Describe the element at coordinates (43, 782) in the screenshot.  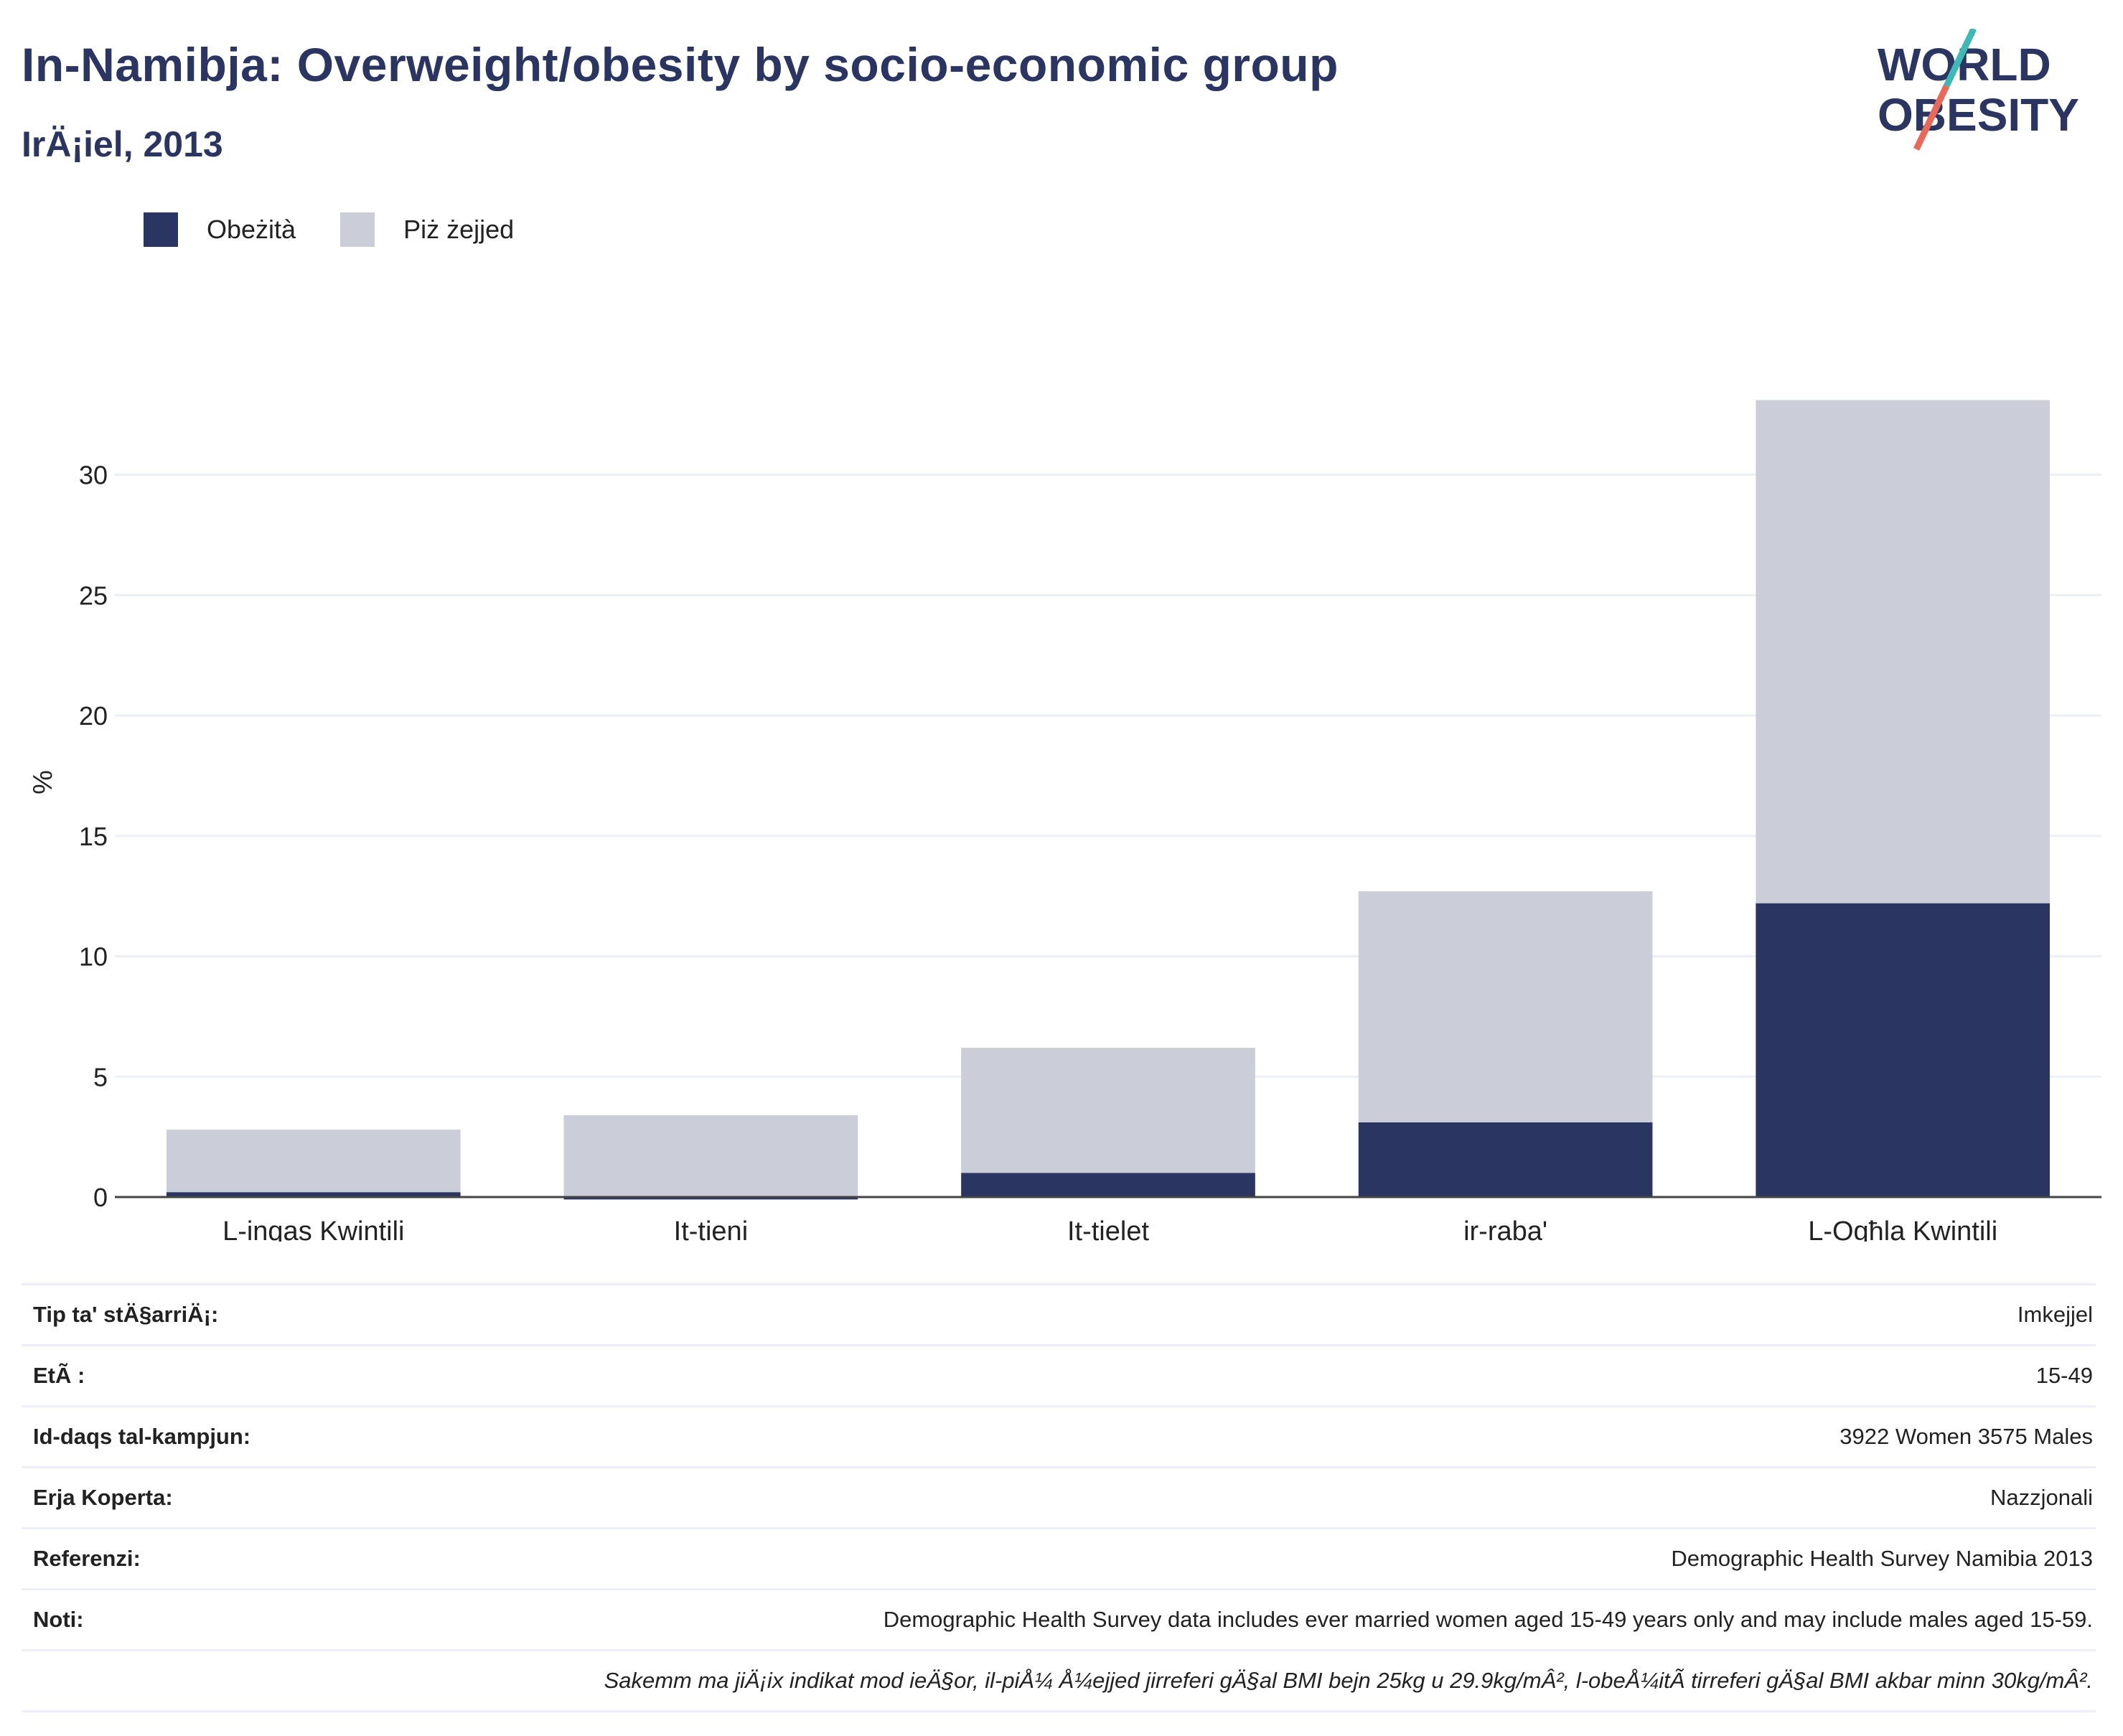
I see `y-axis-label: %` at that location.